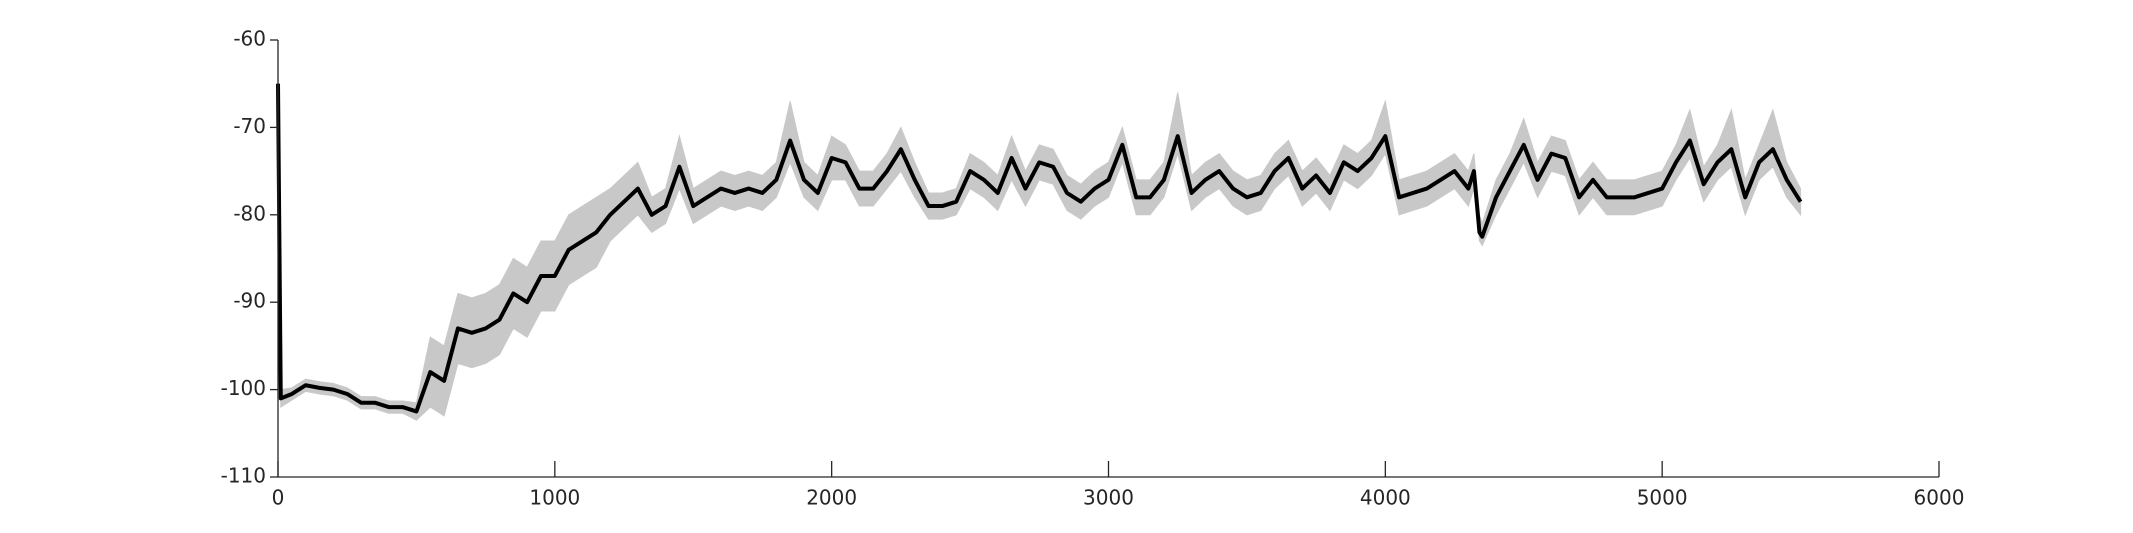  I want to click on x-tick-label: 6000, so click(1939, 498).